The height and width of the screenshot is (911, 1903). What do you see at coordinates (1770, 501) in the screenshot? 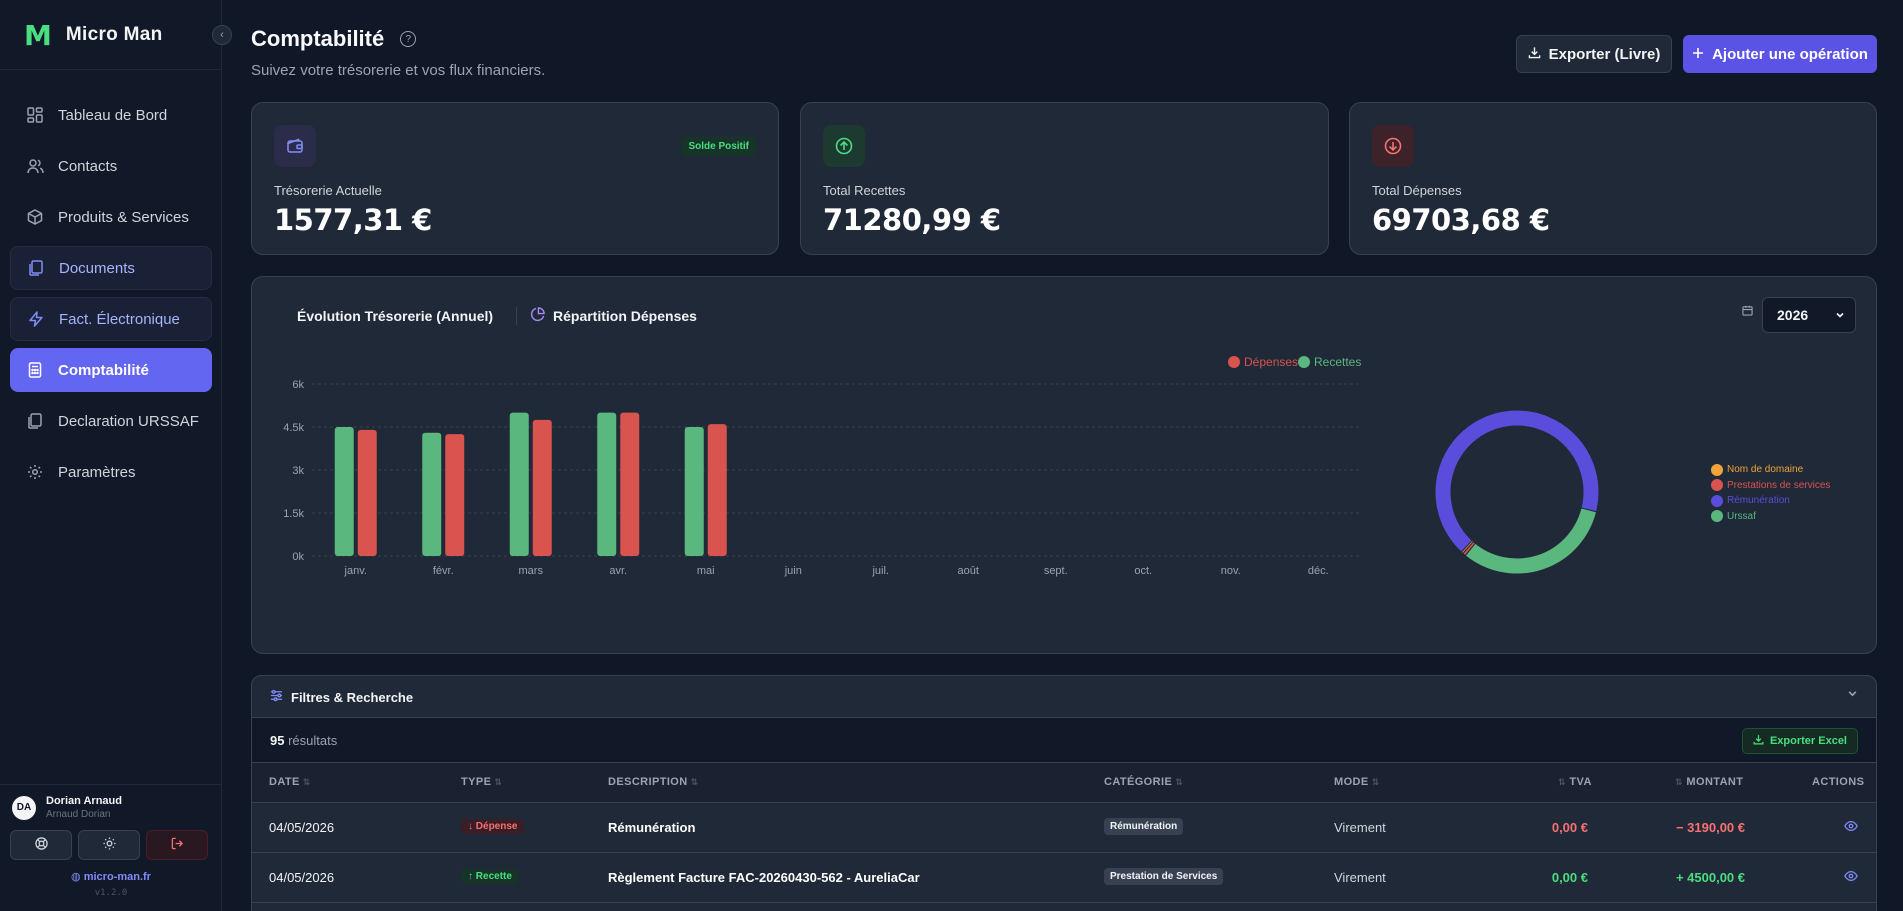
I see `donut-legend-item: Rémunération` at bounding box center [1770, 501].